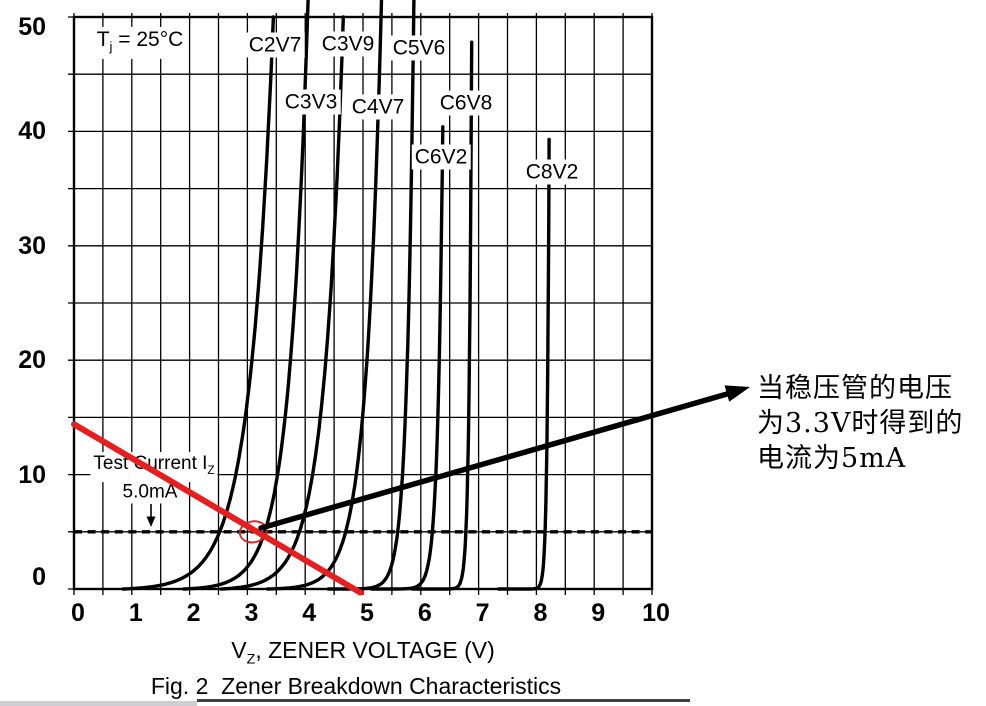  Describe the element at coordinates (253, 532) in the screenshot. I see `highlight-circle` at that location.